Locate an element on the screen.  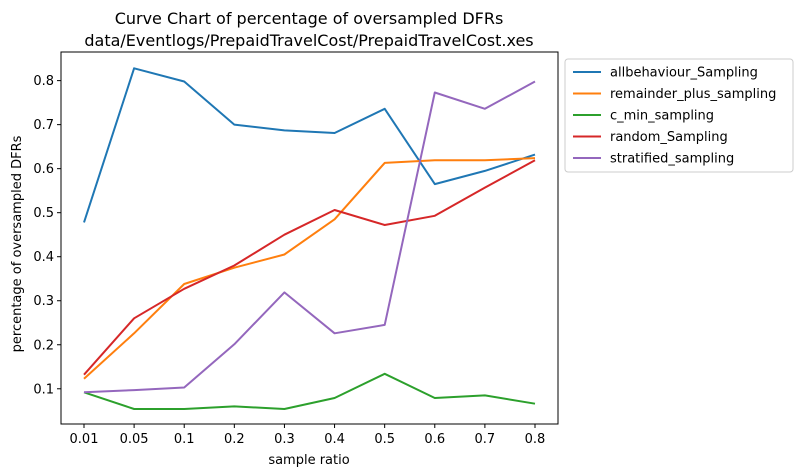
x-axis: 0.01 0.05 0.1 0.2 0.3 0.4 0.5 0.6 0.7 0.8 is located at coordinates (308, 435).